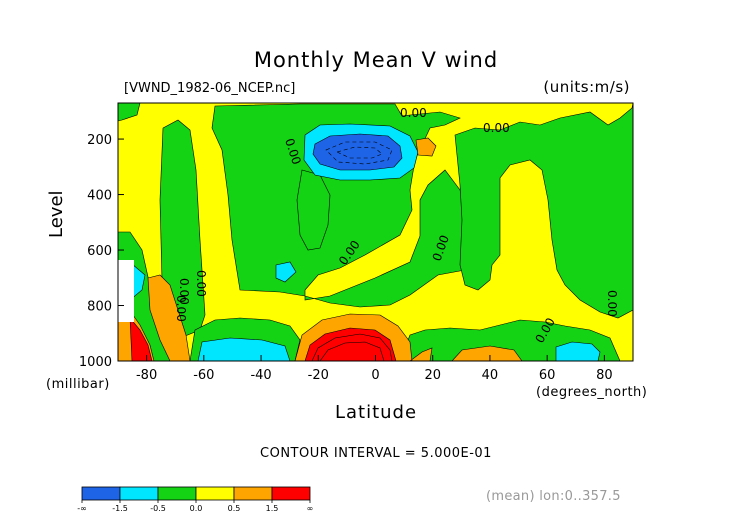 The image size is (752, 532). Describe the element at coordinates (553, 496) in the screenshot. I see `averaging-footer: (mean) lon:0..357.5` at that location.